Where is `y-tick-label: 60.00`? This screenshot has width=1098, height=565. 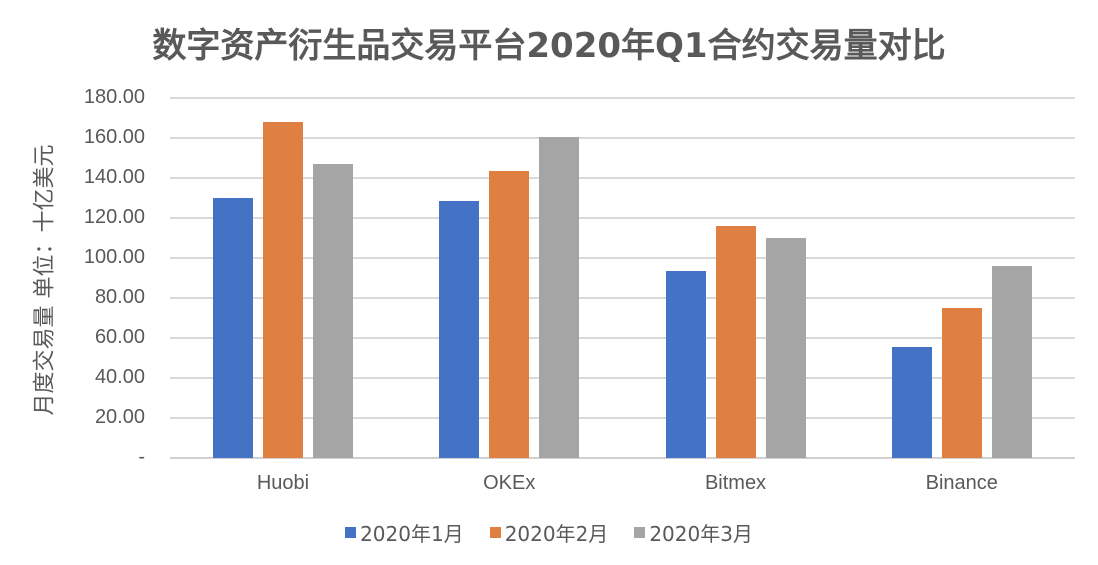 y-tick-label: 60.00 is located at coordinates (119, 337).